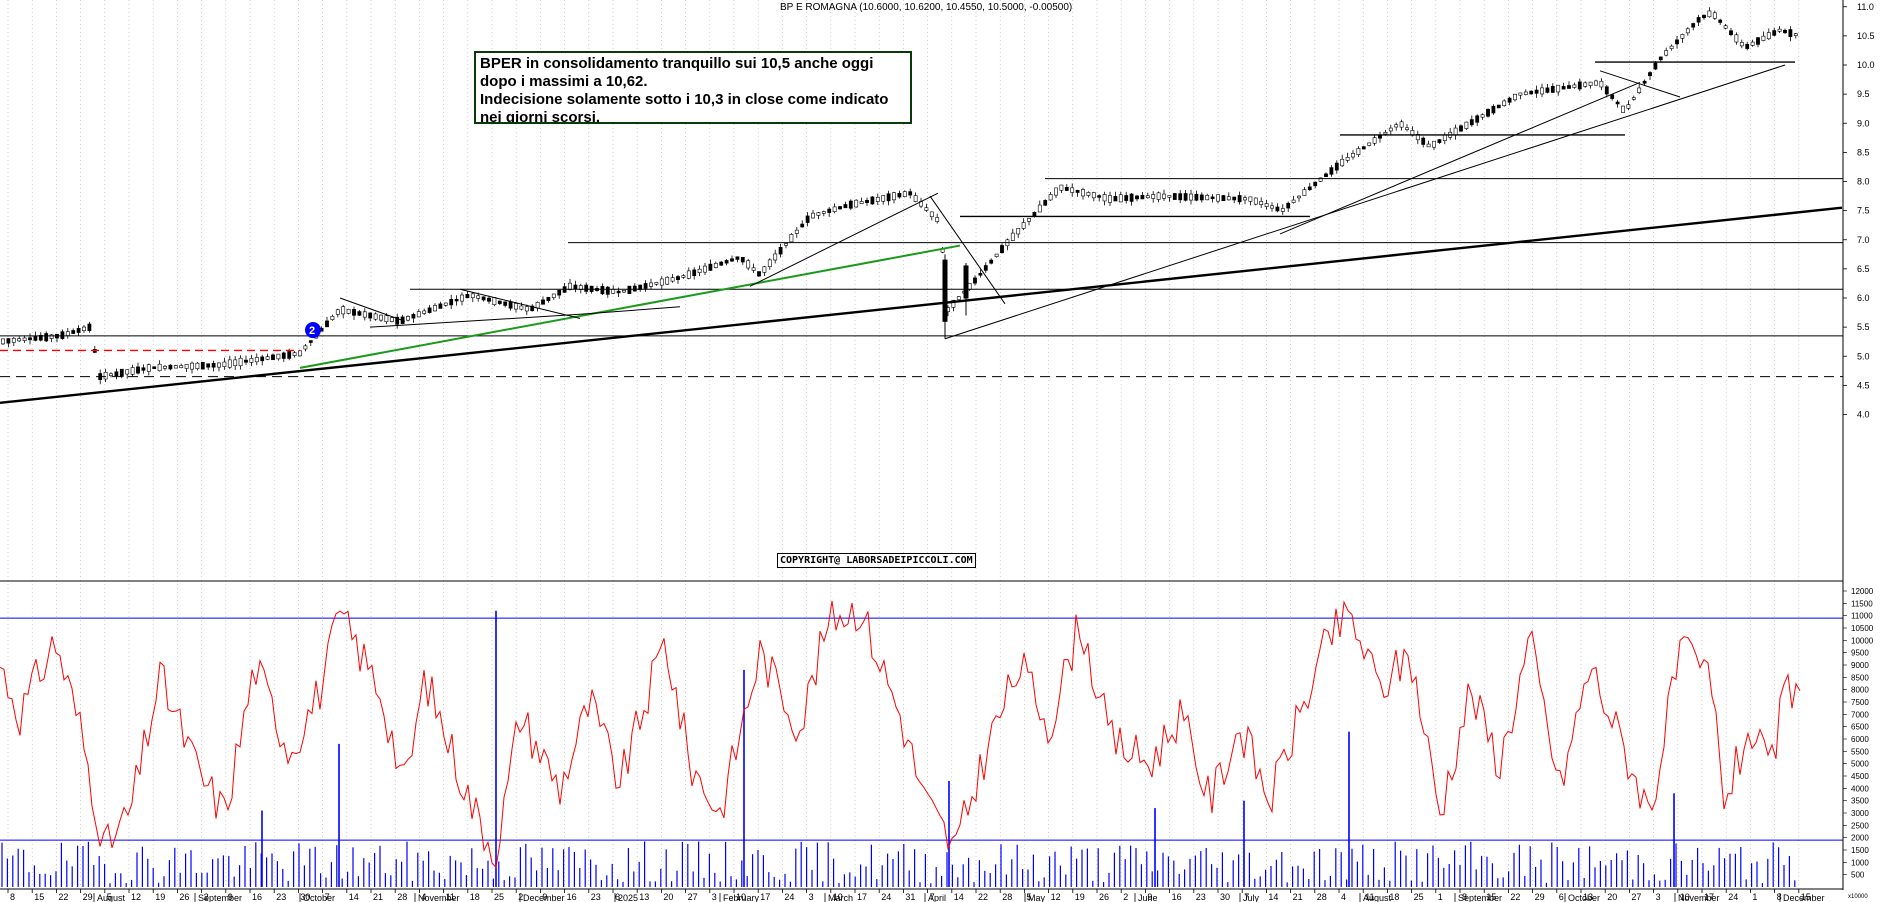 The height and width of the screenshot is (902, 1890). What do you see at coordinates (564, 81) in the screenshot?
I see `annotation-line: dopo i massimi a 10,62.` at bounding box center [564, 81].